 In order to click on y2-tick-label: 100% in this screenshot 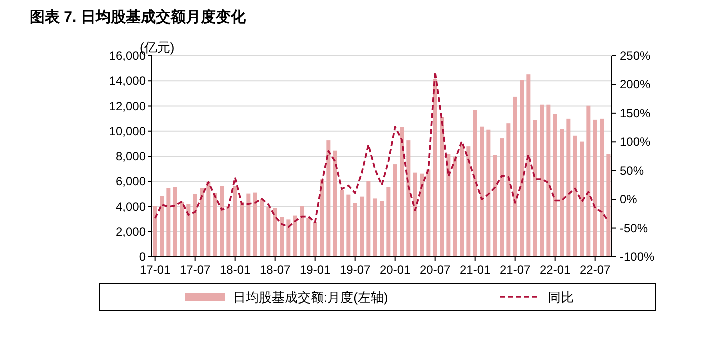, I will do `click(636, 142)`.